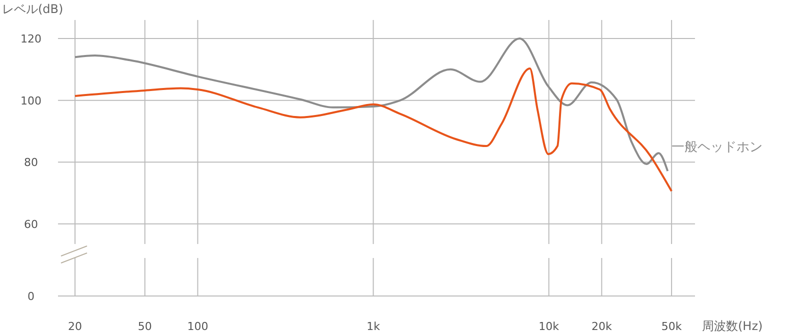 The height and width of the screenshot is (336, 800). Describe the element at coordinates (75, 326) in the screenshot. I see `x-tick-label: 20` at that location.